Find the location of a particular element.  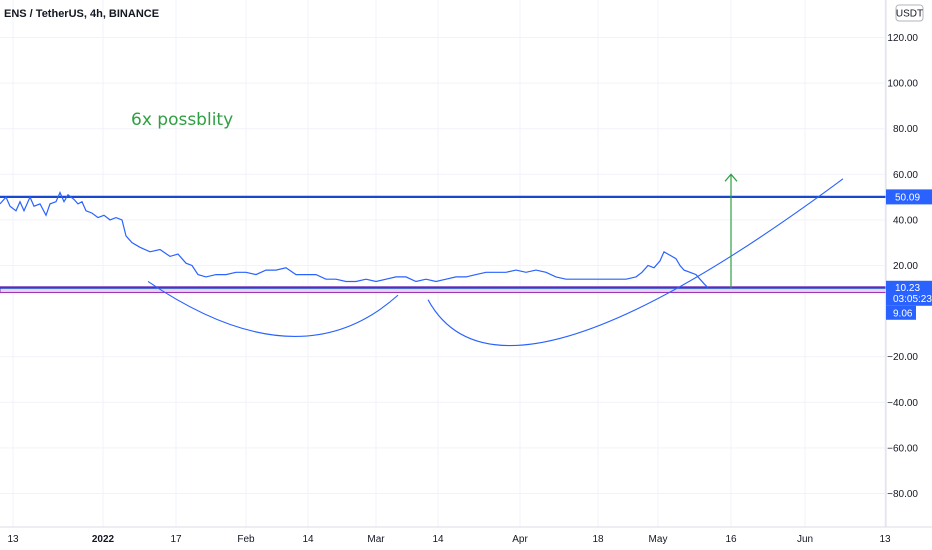

support-price-tag: 9.06 is located at coordinates (901, 312).